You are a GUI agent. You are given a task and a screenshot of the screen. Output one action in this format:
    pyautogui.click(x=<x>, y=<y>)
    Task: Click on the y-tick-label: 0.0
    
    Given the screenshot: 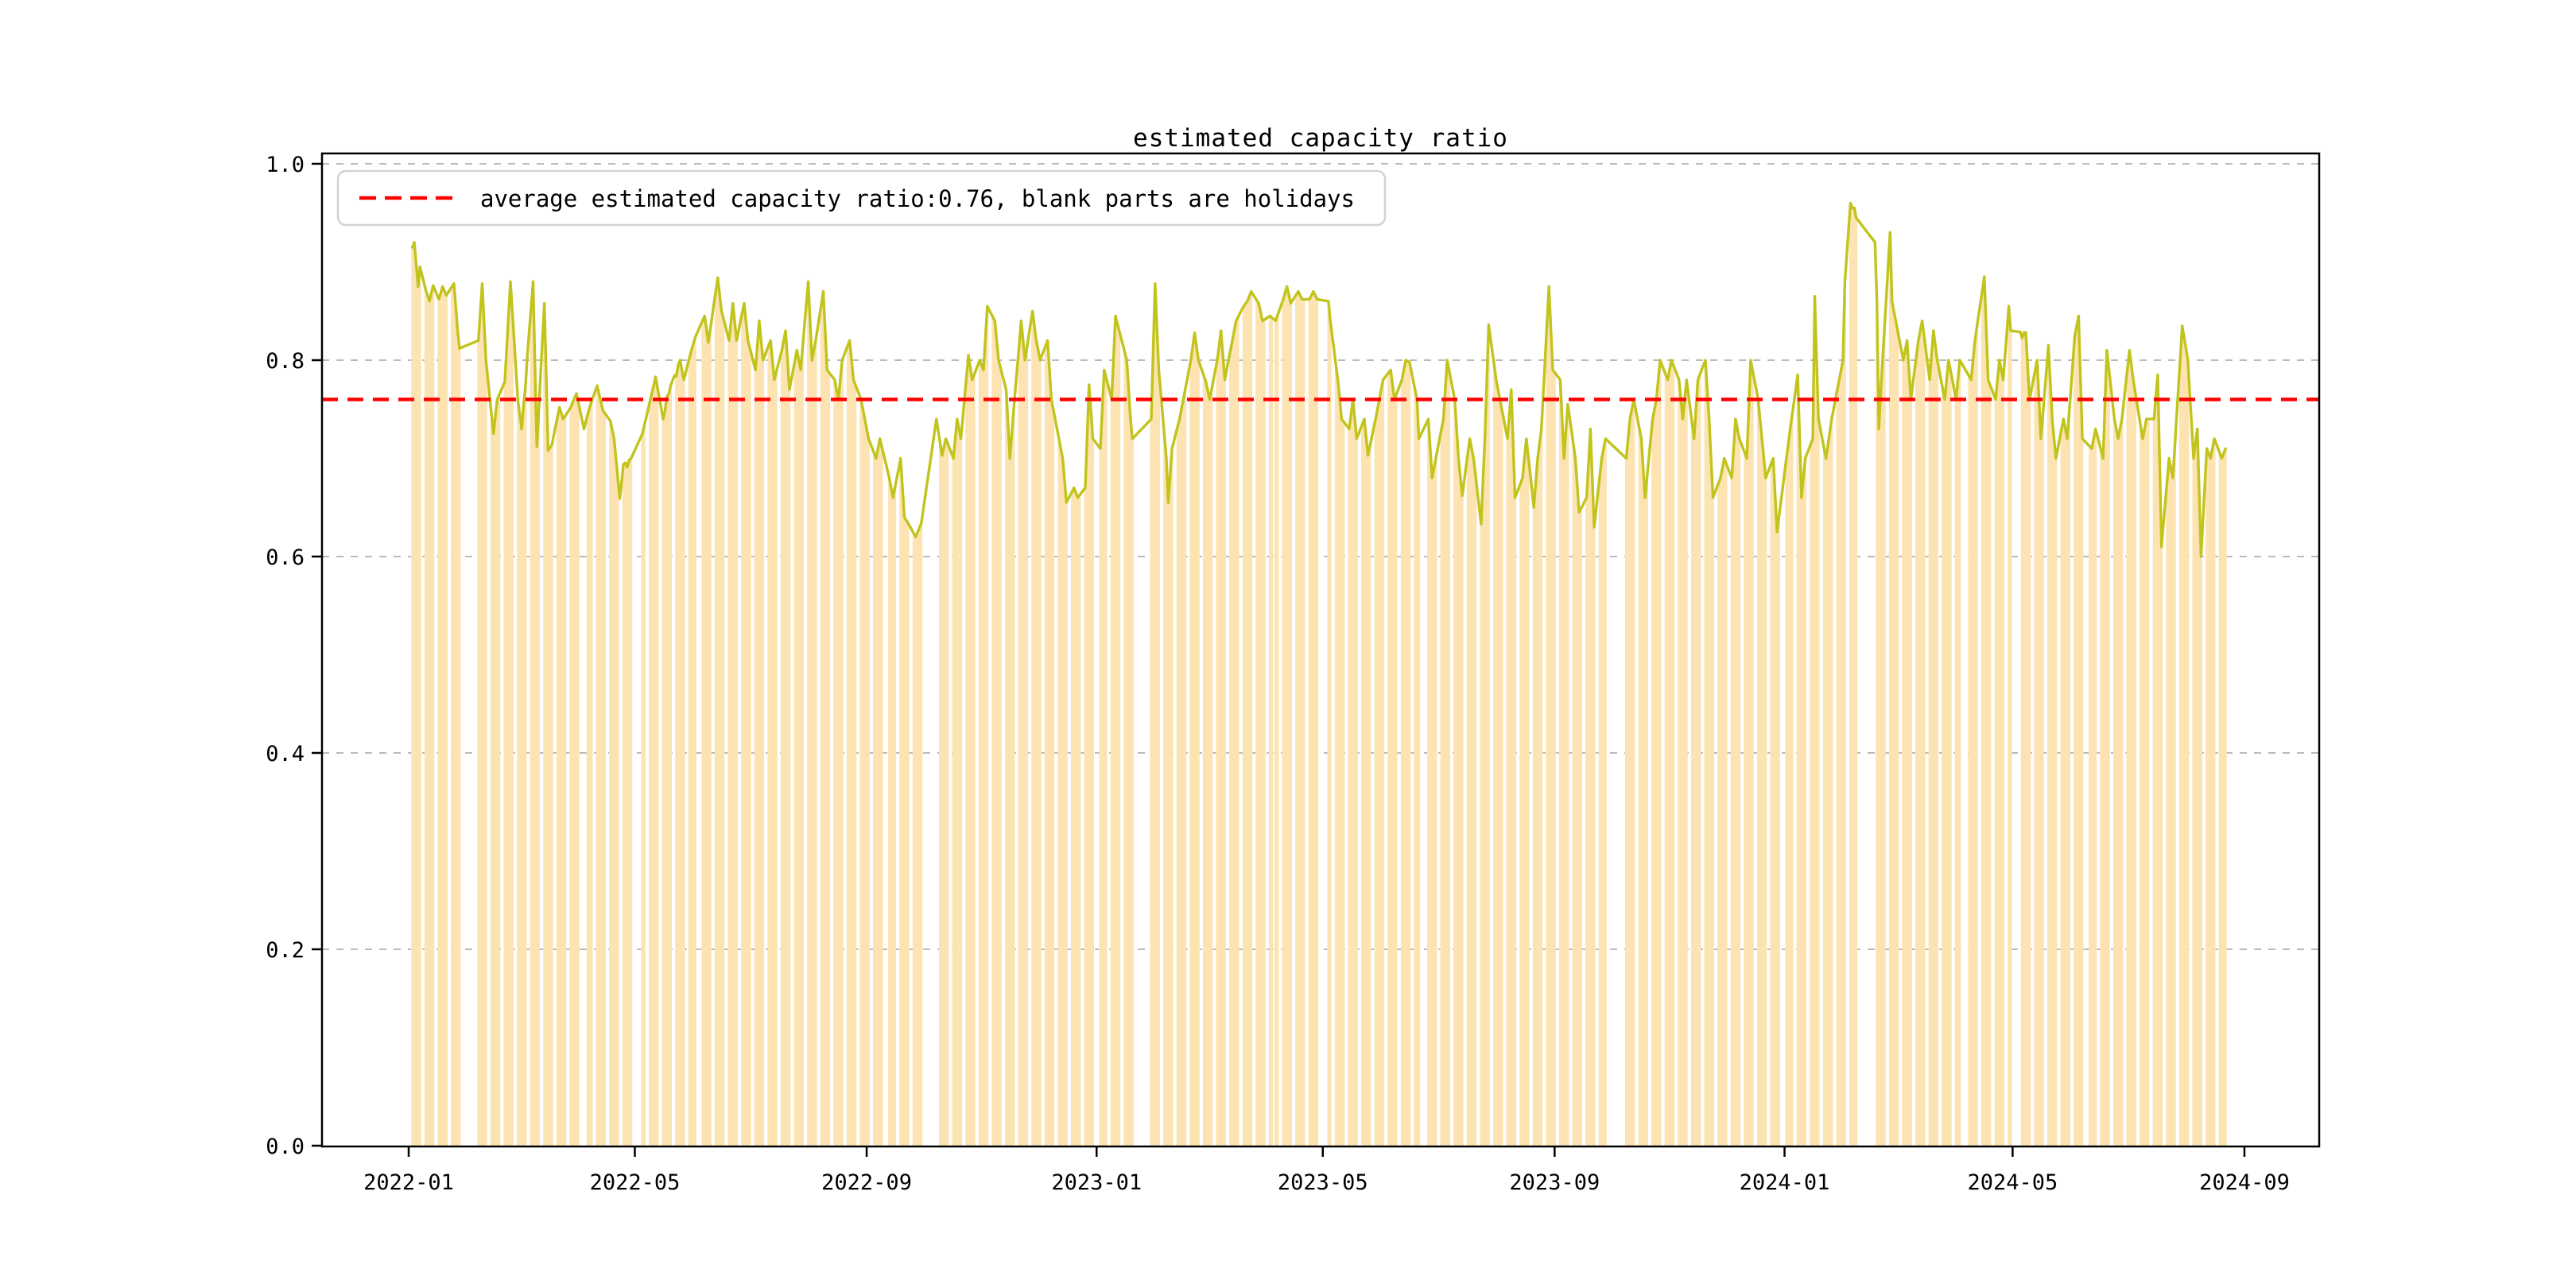 What is the action you would take?
    pyautogui.click(x=285, y=1147)
    